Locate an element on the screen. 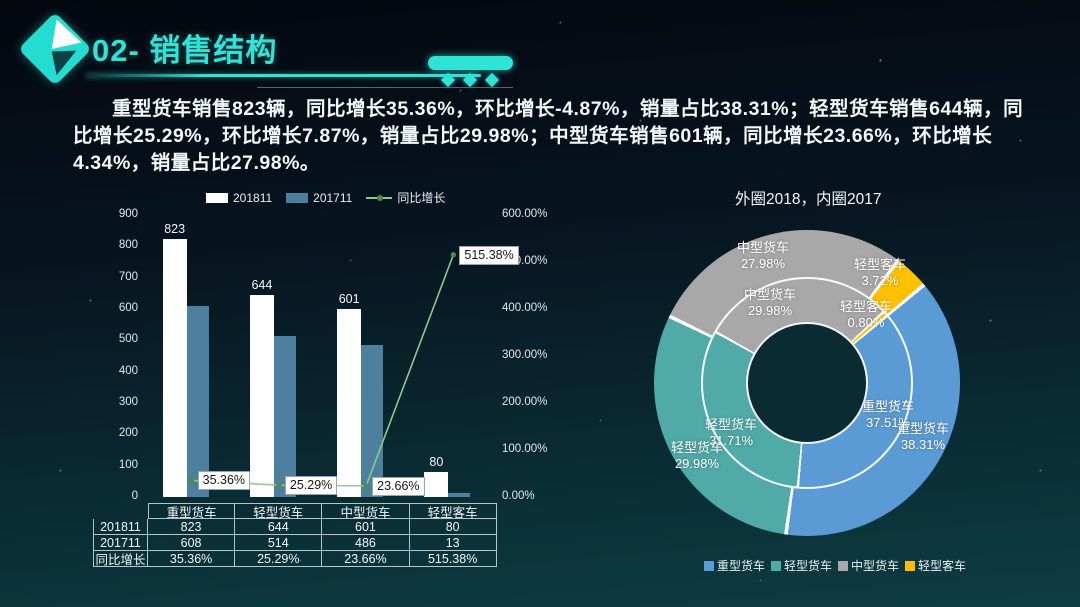 The width and height of the screenshot is (1080, 607). header-deco-line is located at coordinates (385, 87).